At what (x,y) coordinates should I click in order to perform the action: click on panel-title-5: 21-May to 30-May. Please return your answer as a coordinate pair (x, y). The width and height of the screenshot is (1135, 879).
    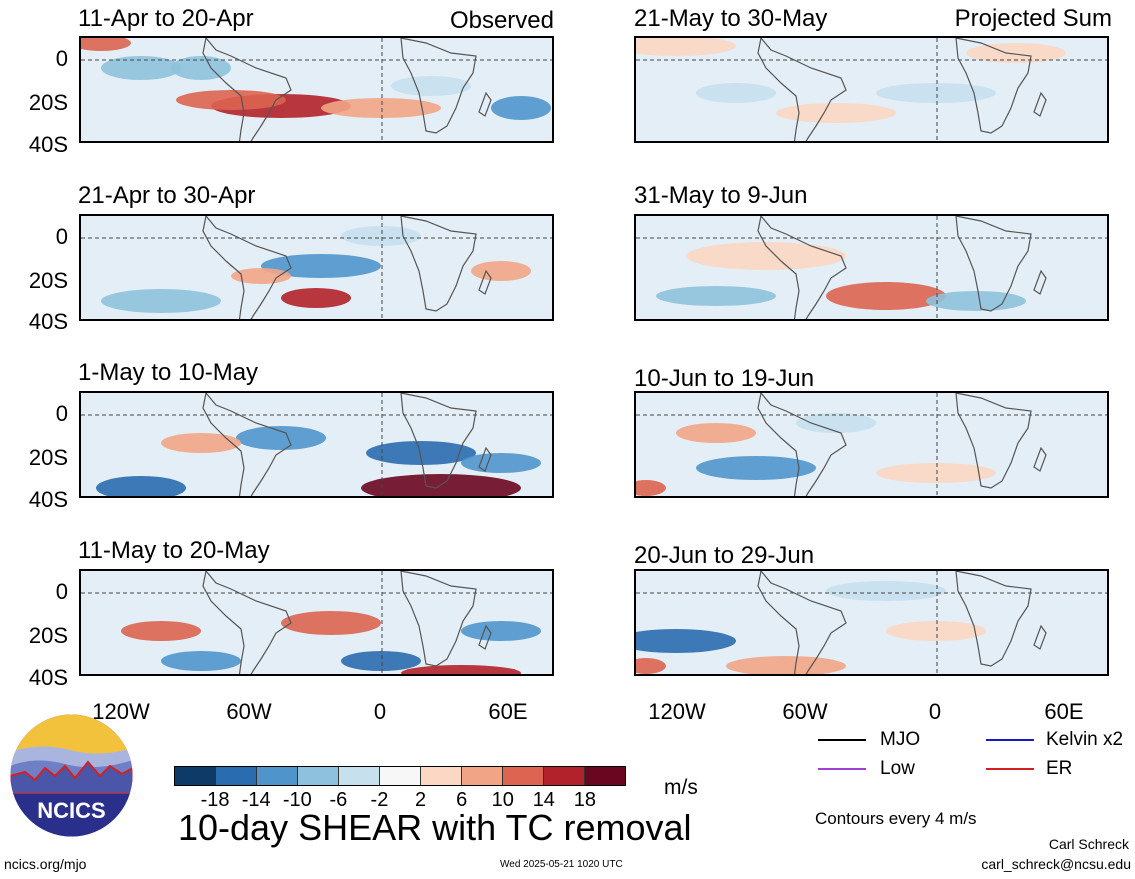
    Looking at the image, I should click on (731, 18).